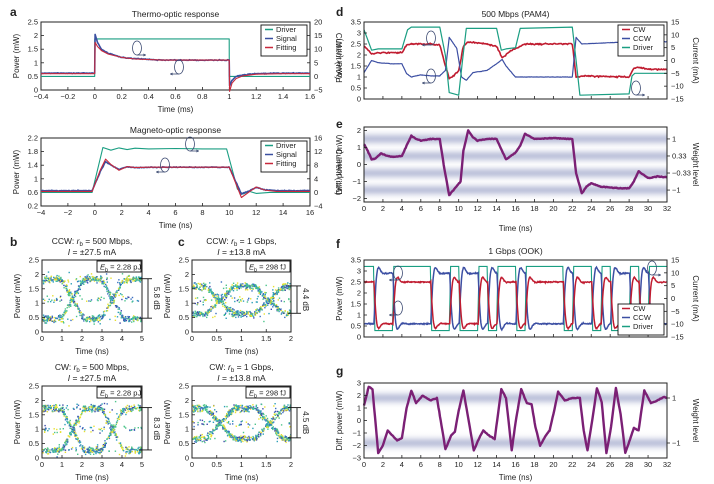  I want to click on x-tick-label: 0, so click(364, 464).